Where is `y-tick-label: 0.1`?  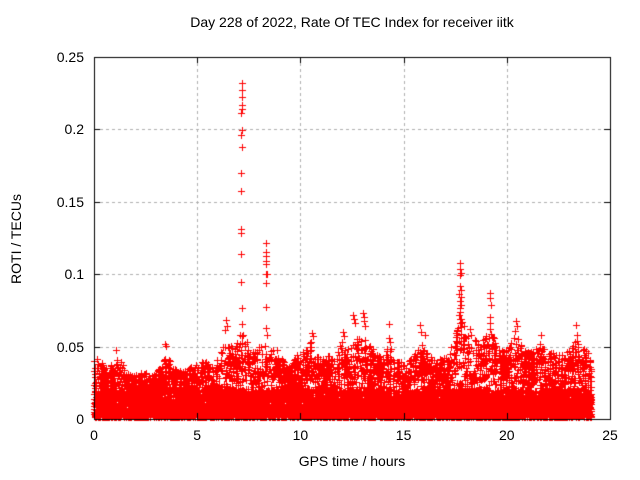
y-tick-label: 0.1 is located at coordinates (74, 274).